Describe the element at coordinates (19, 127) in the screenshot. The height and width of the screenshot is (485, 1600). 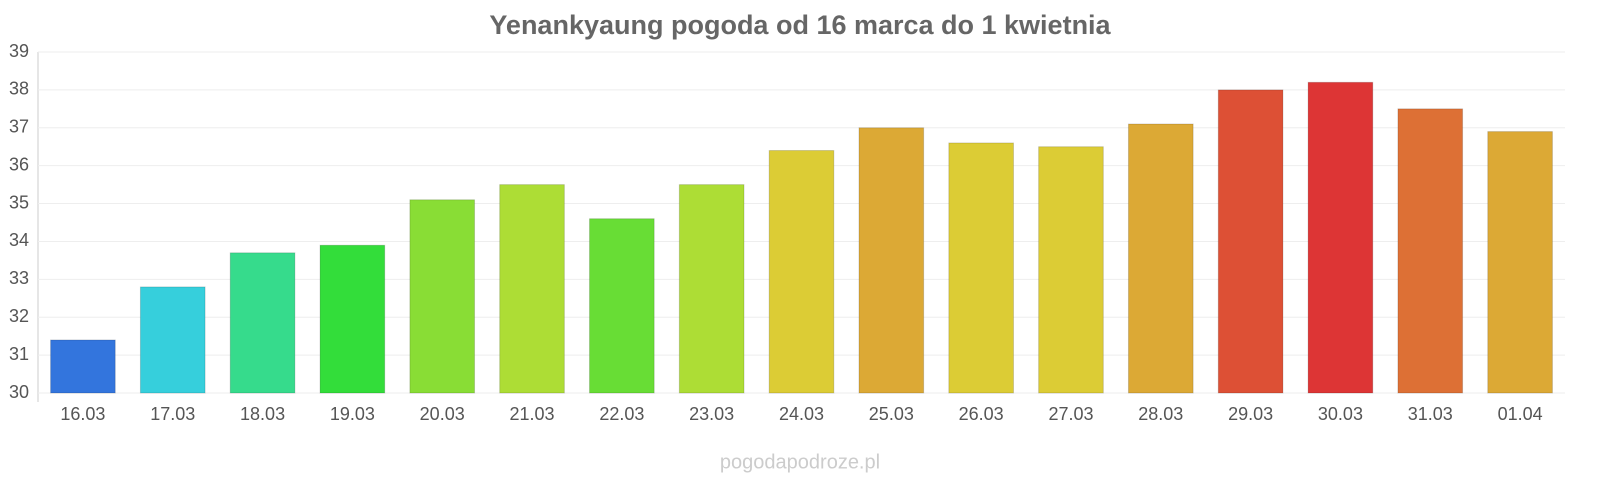
I see `y-tick-label: 37` at that location.